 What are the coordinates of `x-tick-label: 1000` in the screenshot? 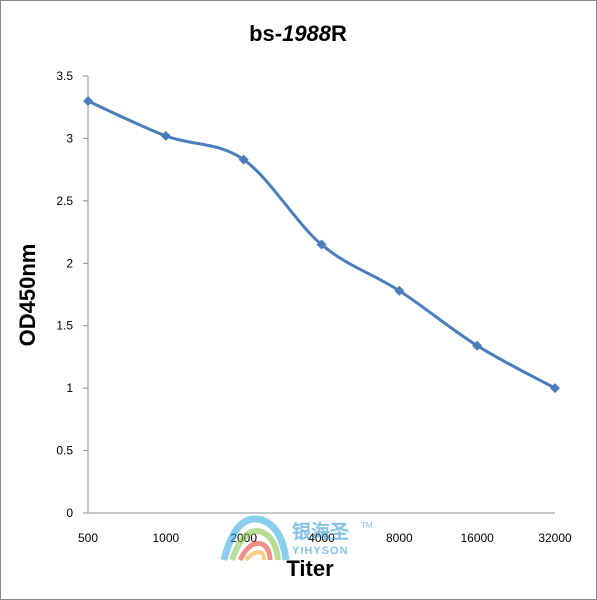 It's located at (165, 538).